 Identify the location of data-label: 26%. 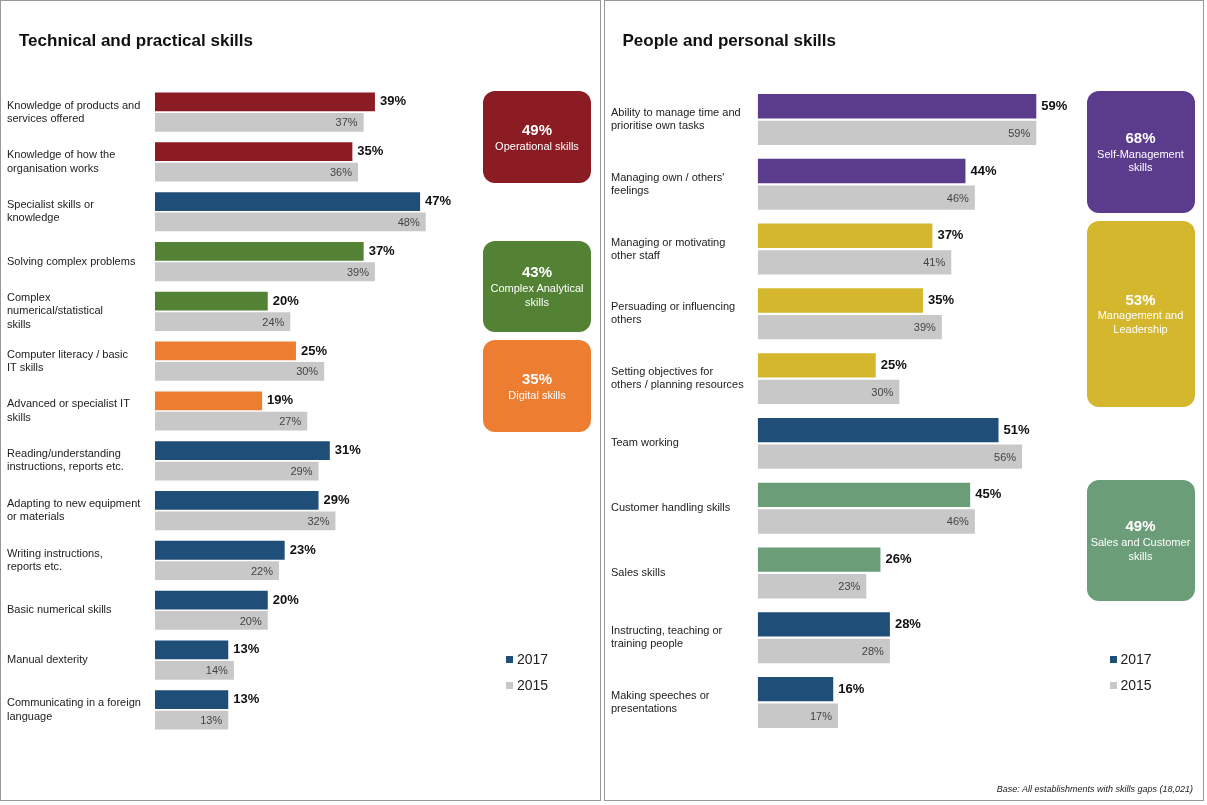
(898, 559).